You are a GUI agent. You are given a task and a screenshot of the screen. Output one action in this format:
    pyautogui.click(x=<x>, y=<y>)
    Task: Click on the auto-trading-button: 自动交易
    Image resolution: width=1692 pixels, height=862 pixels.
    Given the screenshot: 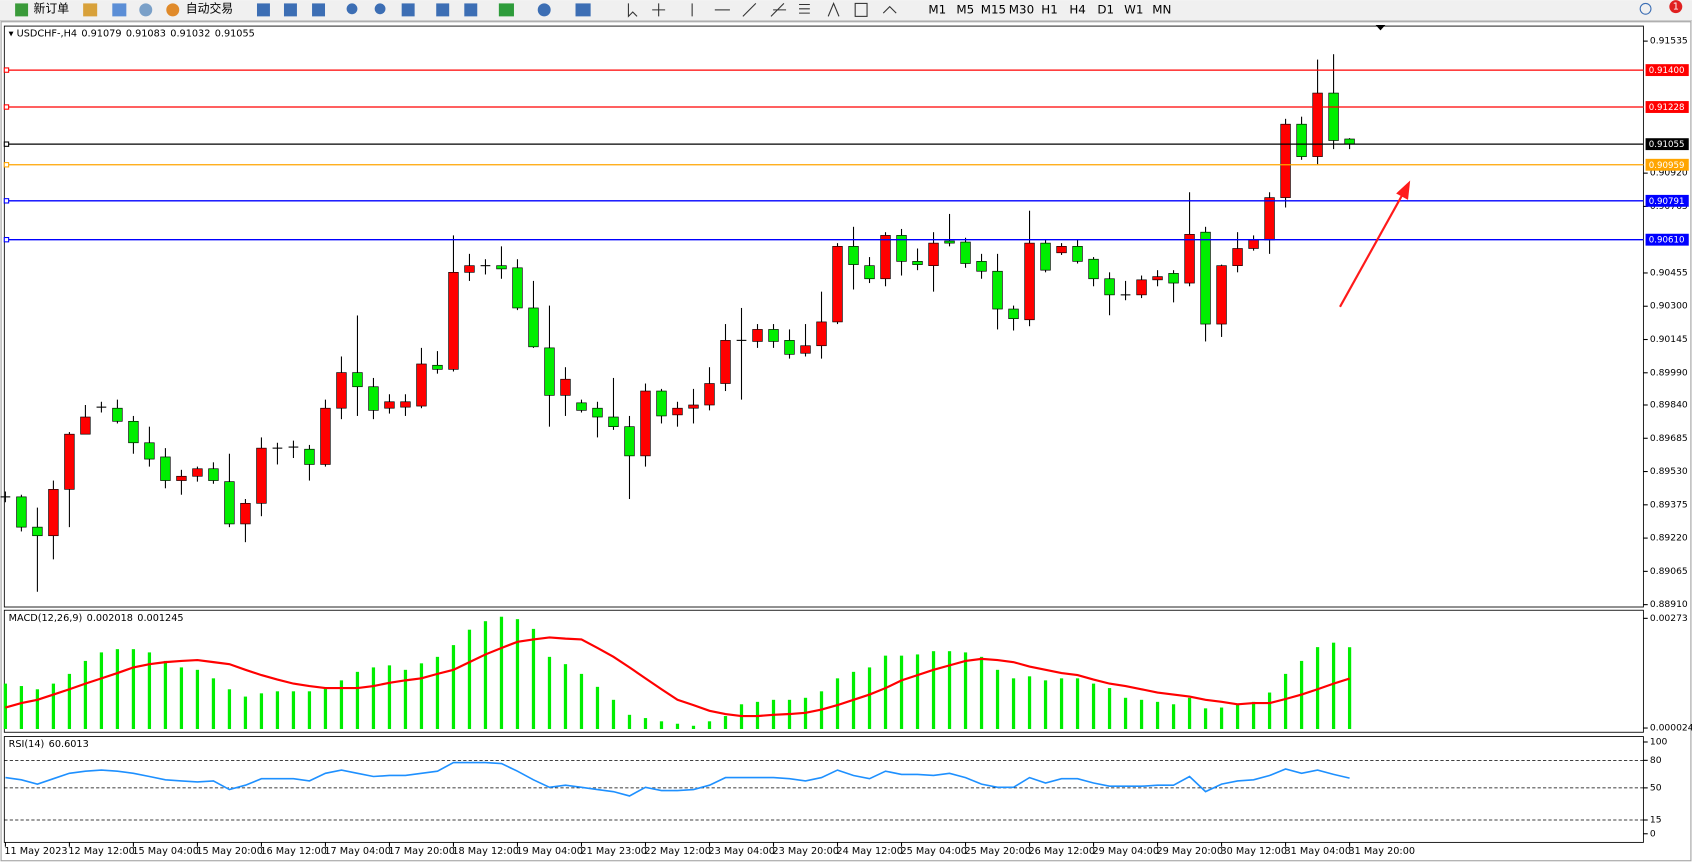 What is the action you would take?
    pyautogui.click(x=209, y=8)
    